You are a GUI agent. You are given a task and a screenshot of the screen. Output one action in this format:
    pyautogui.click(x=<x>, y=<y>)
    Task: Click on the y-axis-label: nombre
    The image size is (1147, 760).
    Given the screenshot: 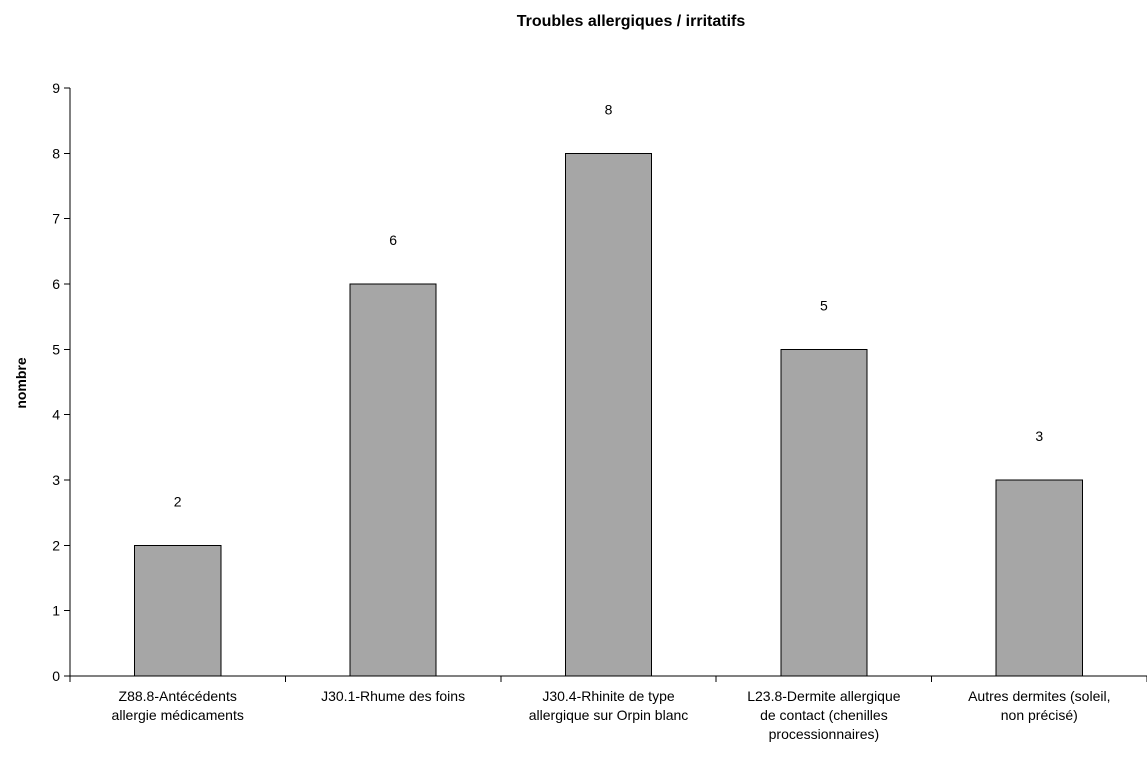 What is the action you would take?
    pyautogui.click(x=21, y=383)
    